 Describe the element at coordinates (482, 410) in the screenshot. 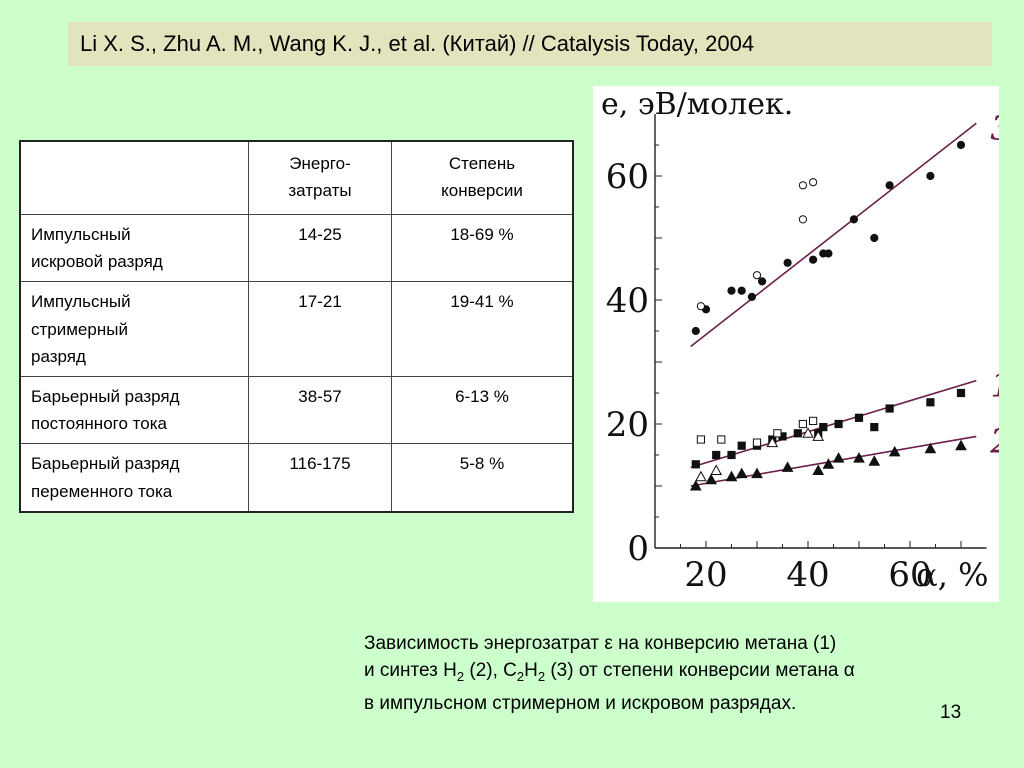

I see `table-cell: 6-13 %` at that location.